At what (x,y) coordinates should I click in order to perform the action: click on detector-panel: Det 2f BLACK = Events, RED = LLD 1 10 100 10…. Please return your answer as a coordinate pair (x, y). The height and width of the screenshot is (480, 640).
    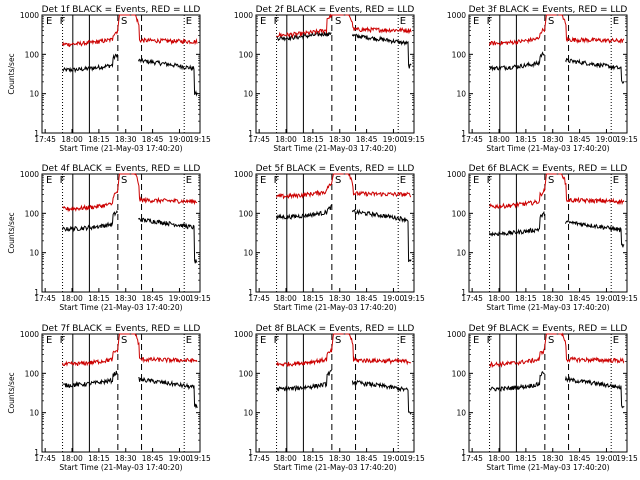
    Looking at the image, I should click on (329, 79).